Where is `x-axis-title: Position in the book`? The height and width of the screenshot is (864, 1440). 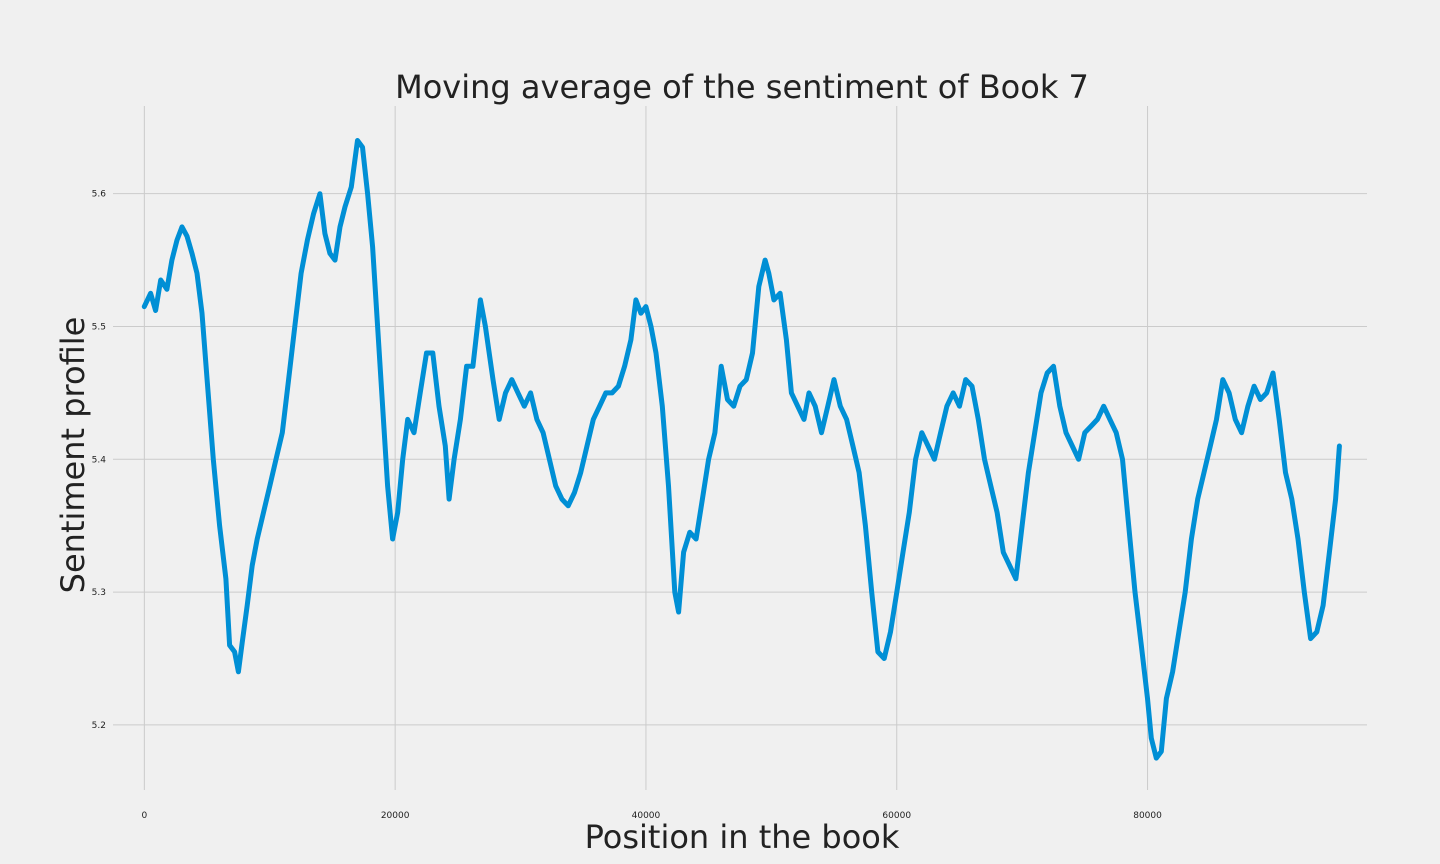 x-axis-title: Position in the book is located at coordinates (742, 837).